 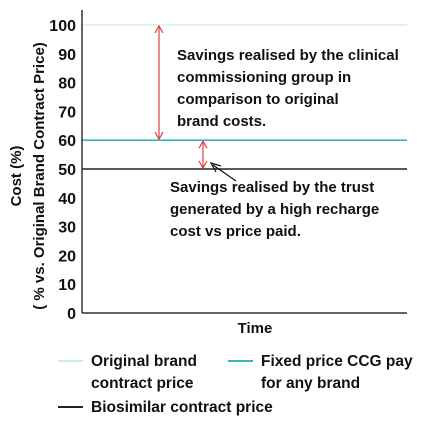 What do you see at coordinates (258, 99) in the screenshot?
I see `annotation-text-line: comparison to original` at bounding box center [258, 99].